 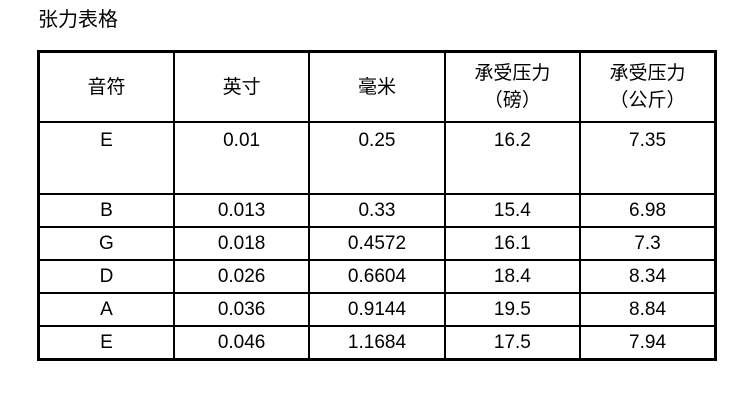 What do you see at coordinates (512, 343) in the screenshot?
I see `cell-pressure-pounds: 17.5` at bounding box center [512, 343].